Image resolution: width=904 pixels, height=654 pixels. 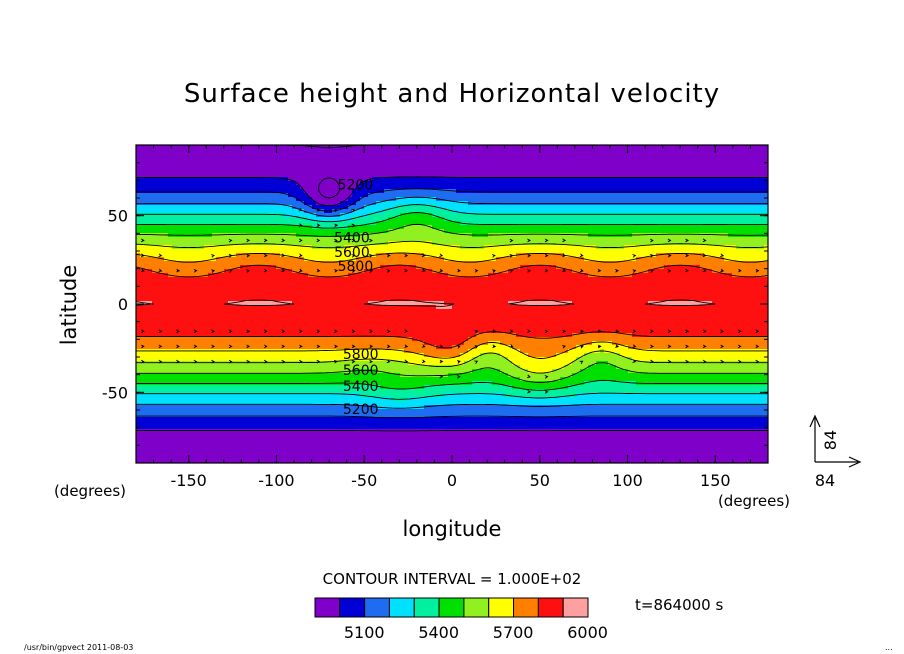 I want to click on colorbar-tick-label: 5100, so click(x=364, y=632).